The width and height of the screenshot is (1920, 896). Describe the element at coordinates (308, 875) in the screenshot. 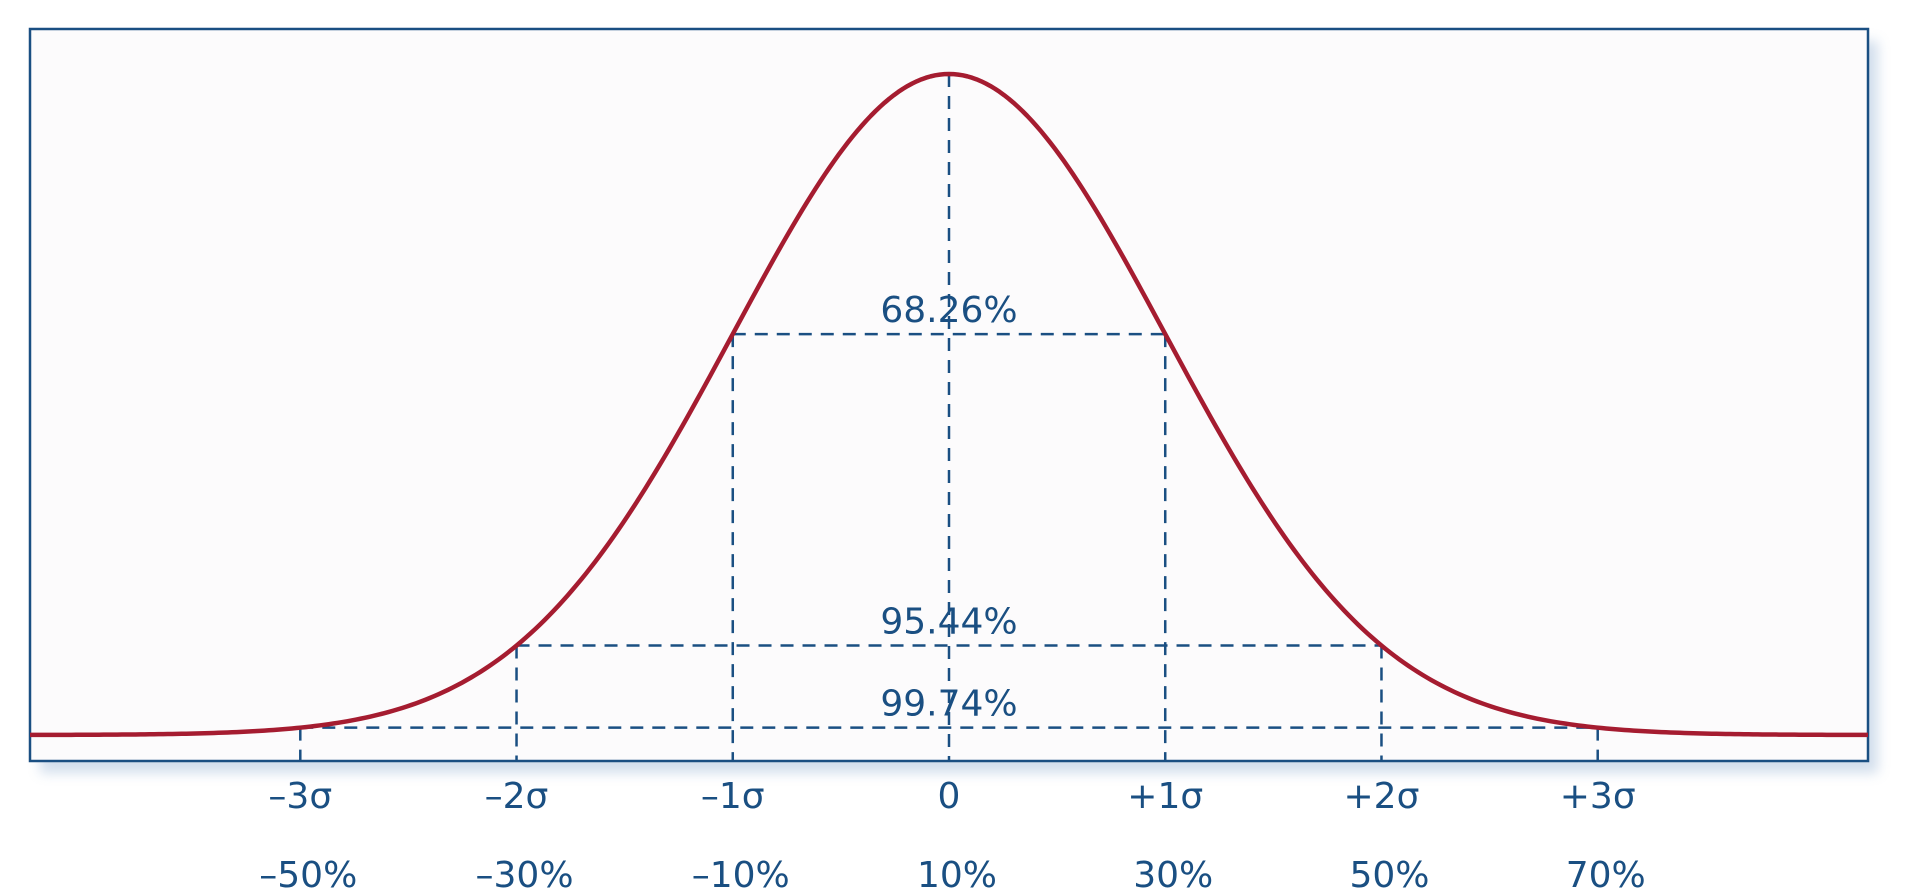

I see `percent-tick-label: –50%` at that location.